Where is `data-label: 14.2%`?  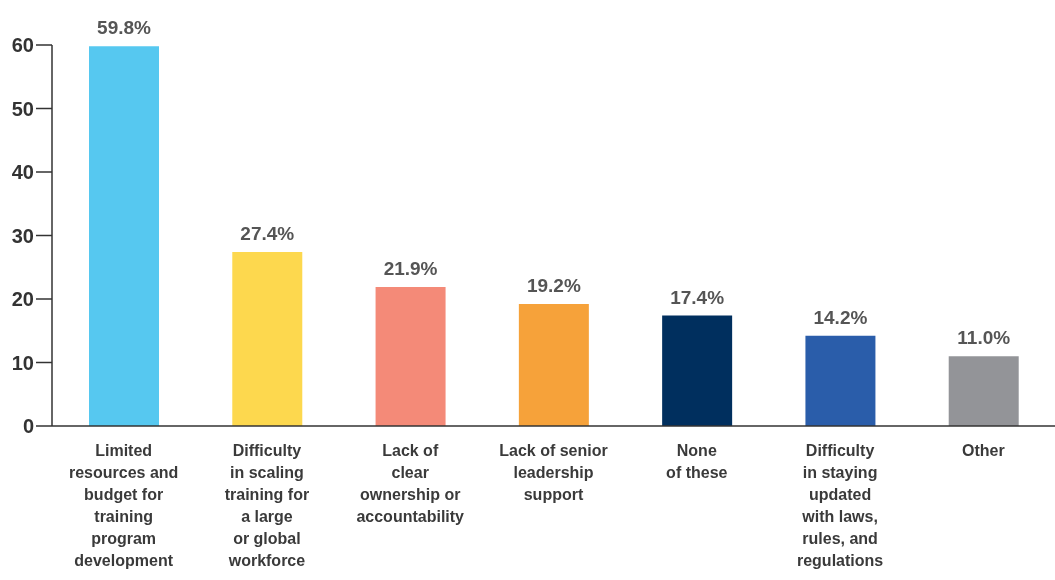 data-label: 14.2% is located at coordinates (840, 317).